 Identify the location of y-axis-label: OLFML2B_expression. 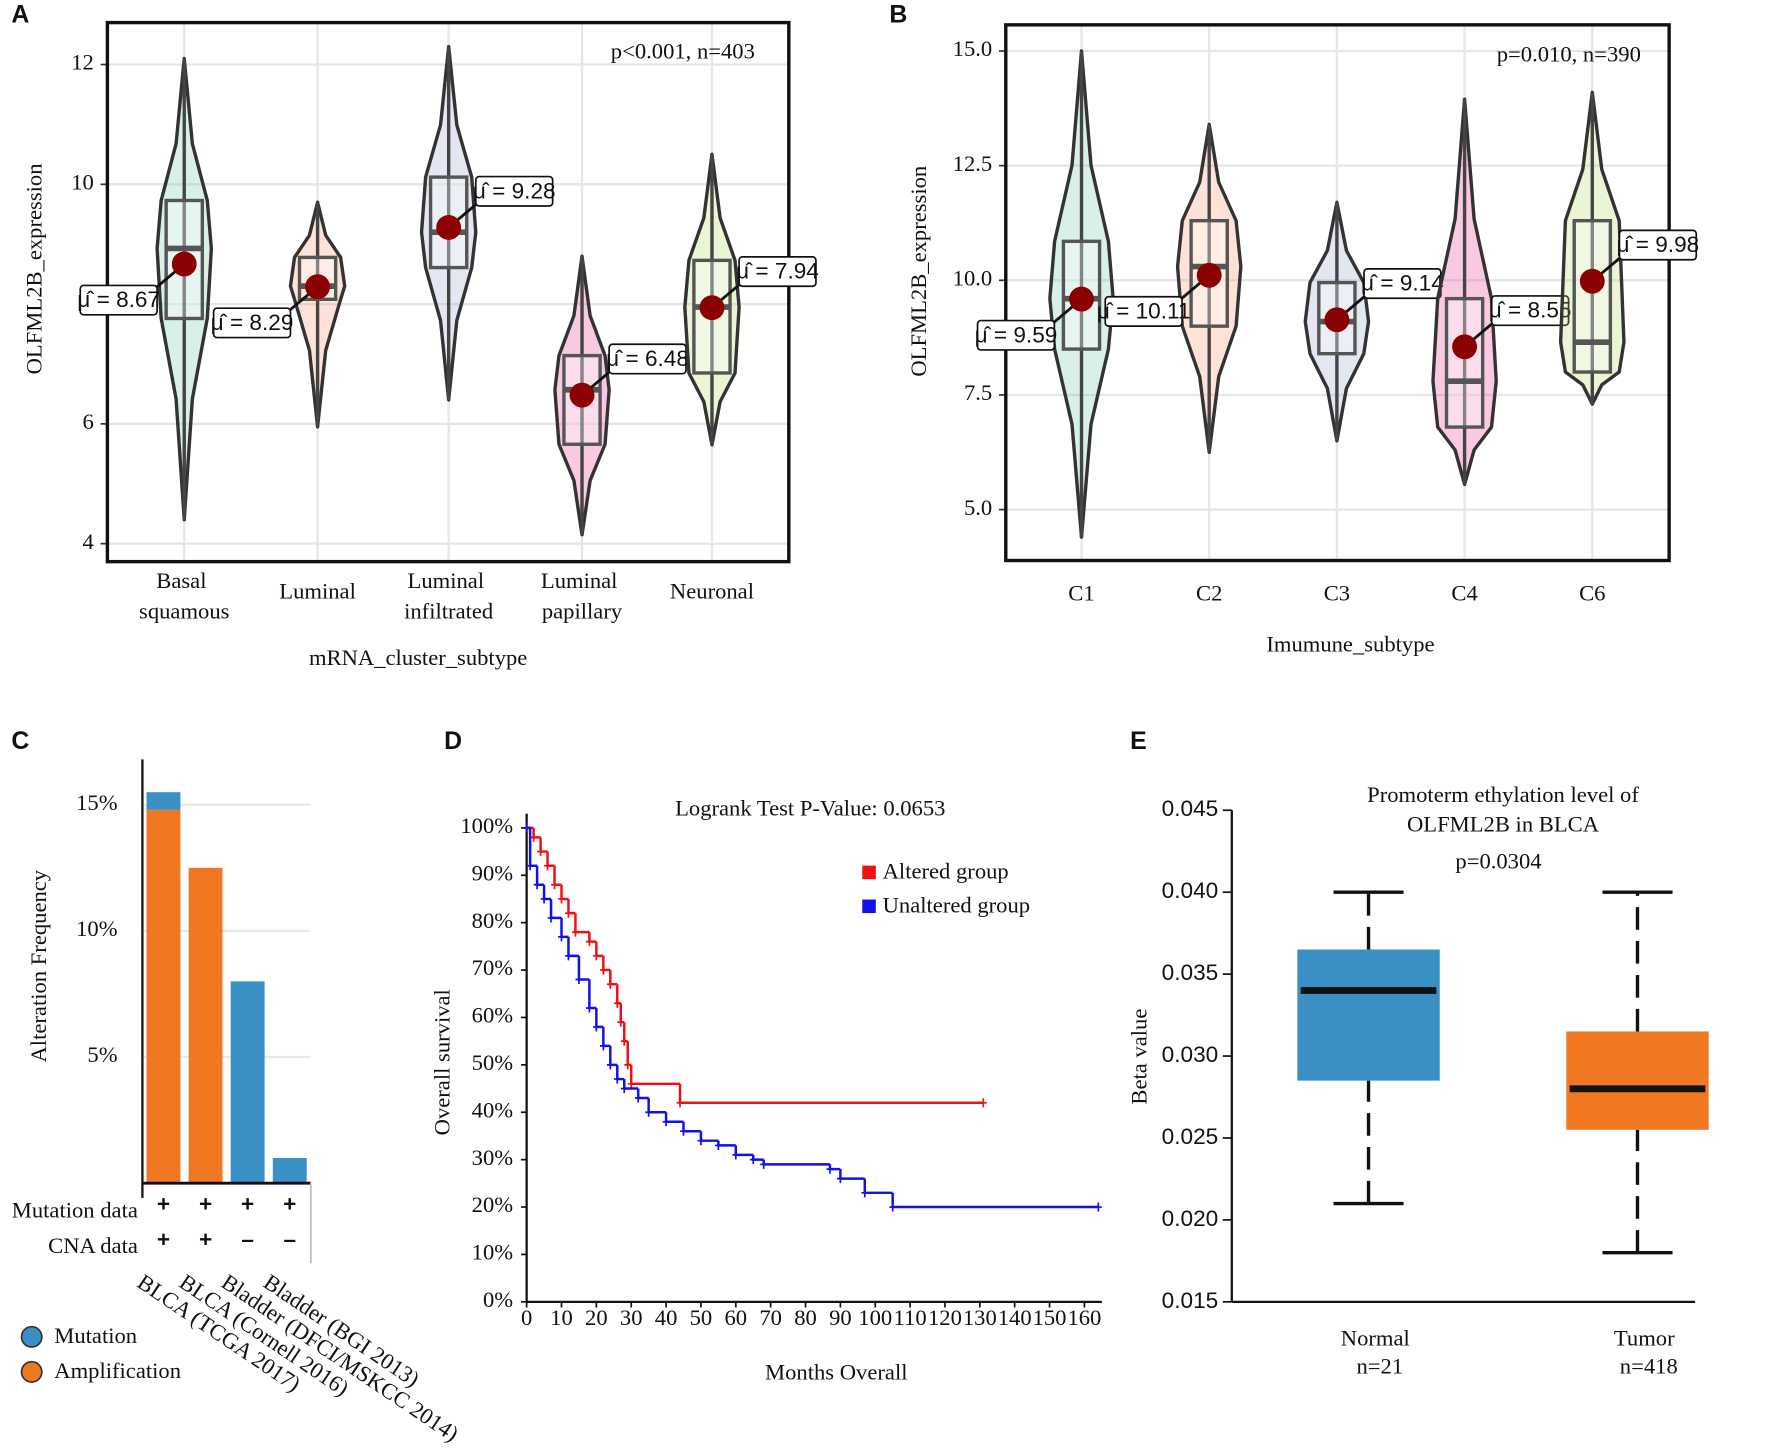
(33, 269).